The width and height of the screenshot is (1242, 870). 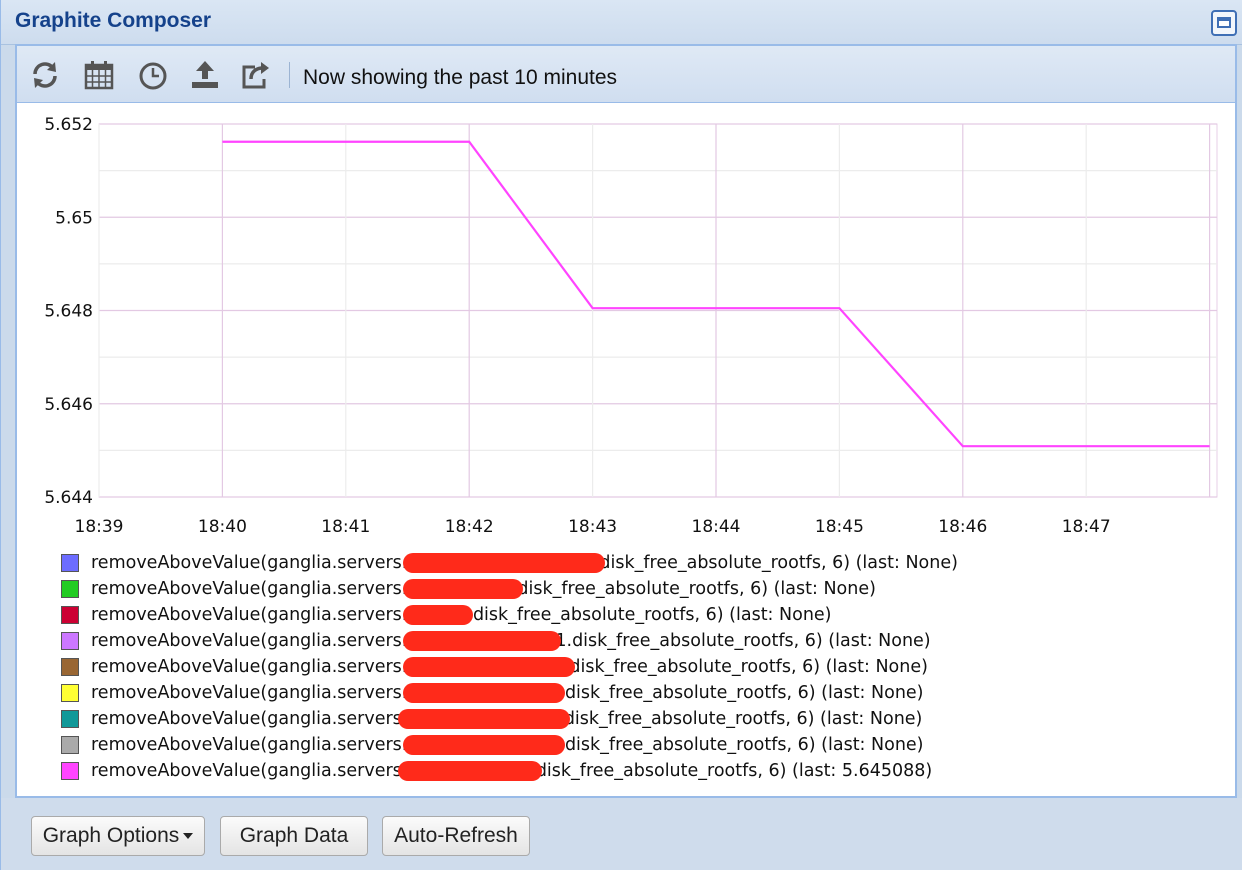 I want to click on x-tick-label: 18:41, so click(x=345, y=527).